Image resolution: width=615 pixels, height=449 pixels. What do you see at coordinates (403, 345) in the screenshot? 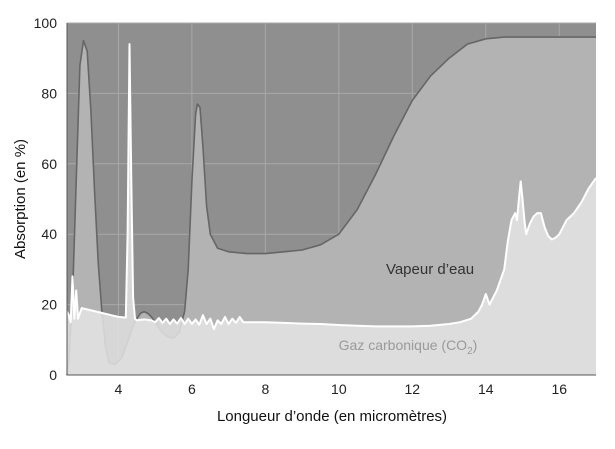
I see `annotation-co2-prefix: Gaz carbonique (CO` at bounding box center [403, 345].